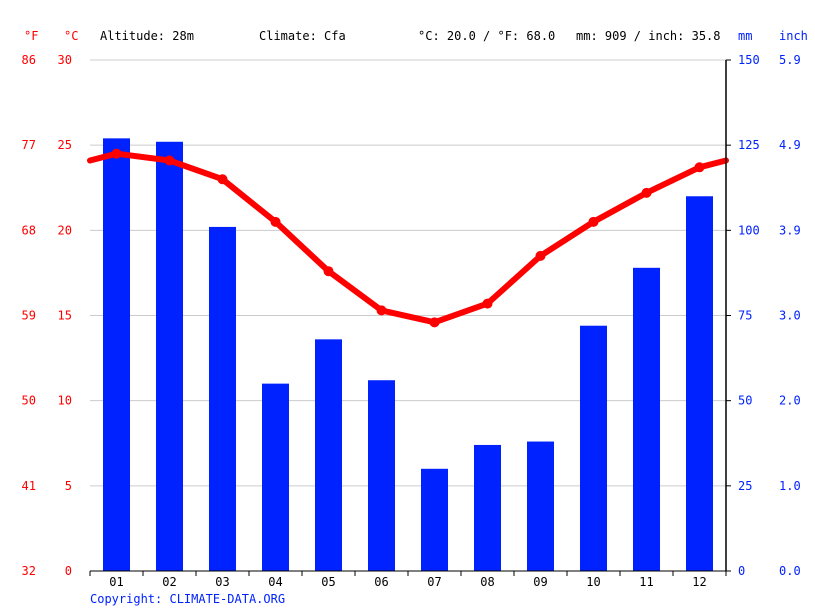  What do you see at coordinates (65, 145) in the screenshot?
I see `c-tick-label: 25` at bounding box center [65, 145].